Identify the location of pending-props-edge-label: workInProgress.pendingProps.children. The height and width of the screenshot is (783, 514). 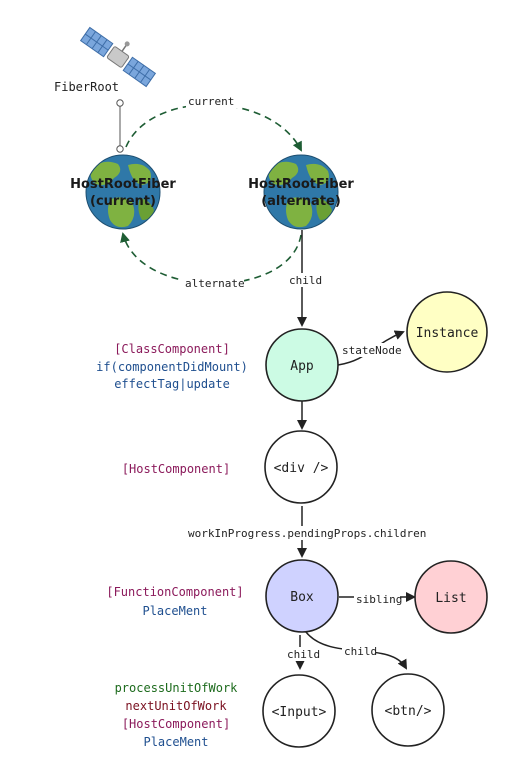
(307, 533).